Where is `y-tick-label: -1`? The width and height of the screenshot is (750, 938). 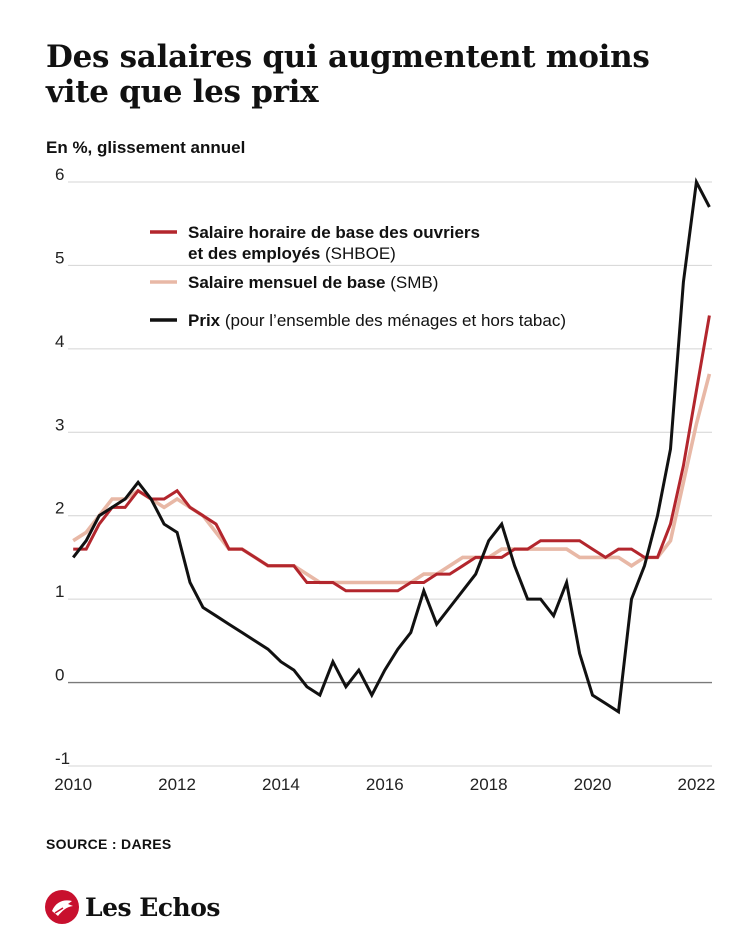
y-tick-label: -1 is located at coordinates (62, 758).